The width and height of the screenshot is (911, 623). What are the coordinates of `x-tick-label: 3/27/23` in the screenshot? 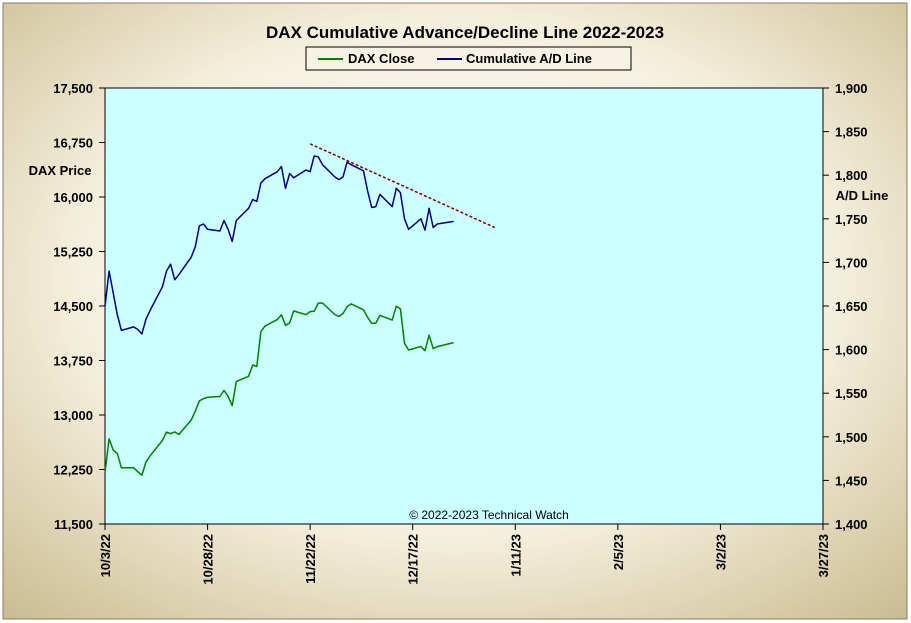 It's located at (823, 555).